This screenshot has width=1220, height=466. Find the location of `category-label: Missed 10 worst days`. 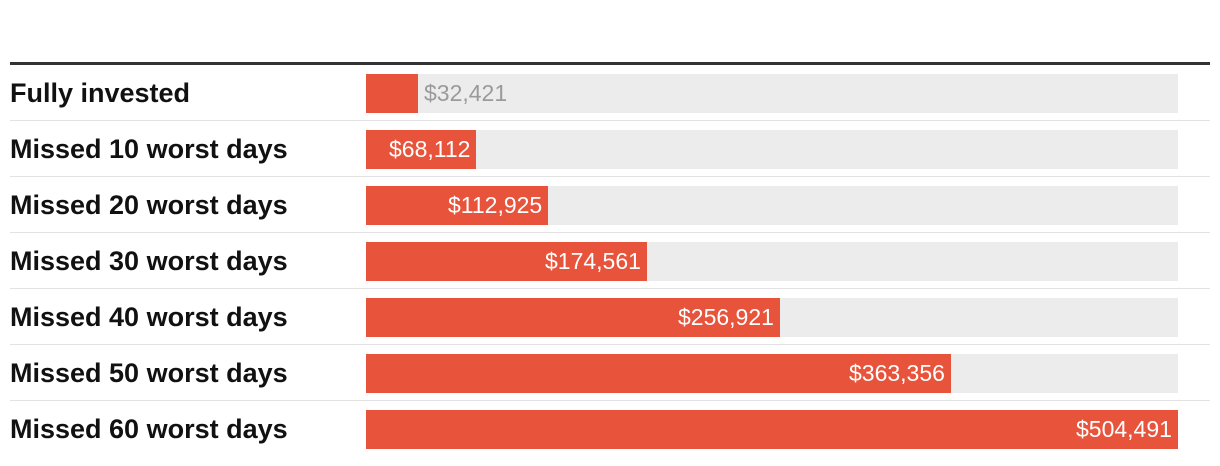

category-label: Missed 10 worst days is located at coordinates (149, 149).